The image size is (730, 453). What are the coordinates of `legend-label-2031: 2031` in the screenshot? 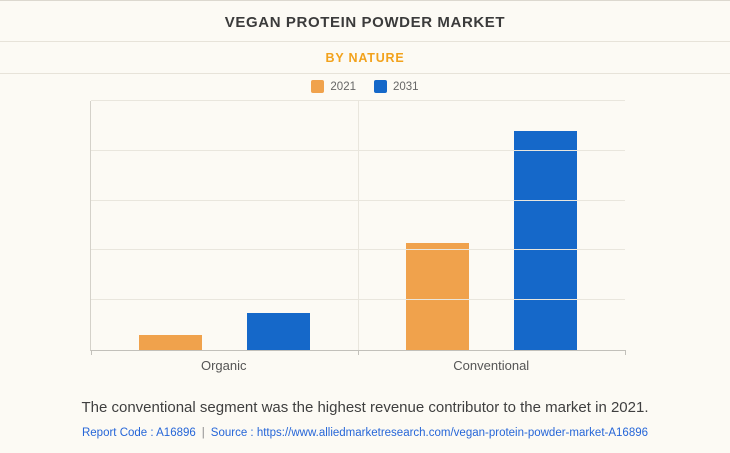 It's located at (406, 86).